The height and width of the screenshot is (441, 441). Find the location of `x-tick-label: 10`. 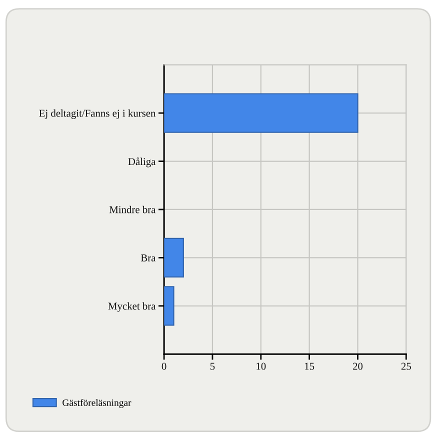

x-tick-label: 10 is located at coordinates (261, 366).